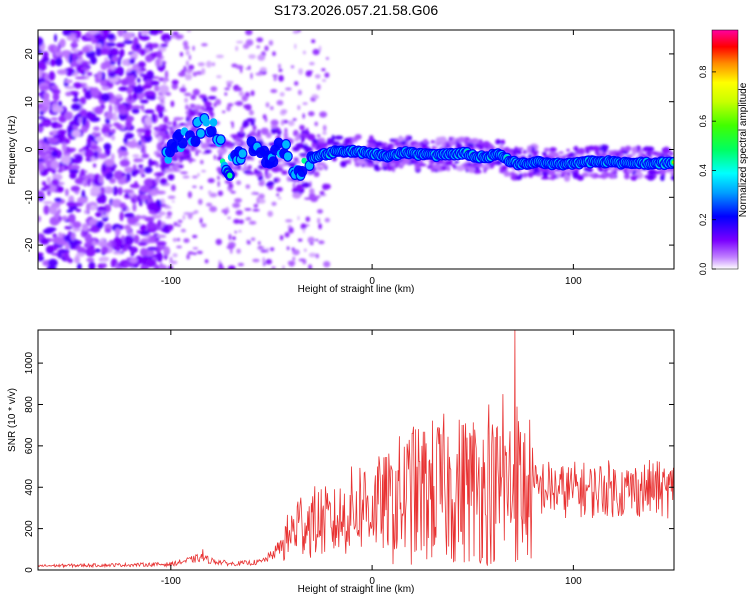  Describe the element at coordinates (417, 147) in the screenshot. I see `spectrogram-ridge` at that location.